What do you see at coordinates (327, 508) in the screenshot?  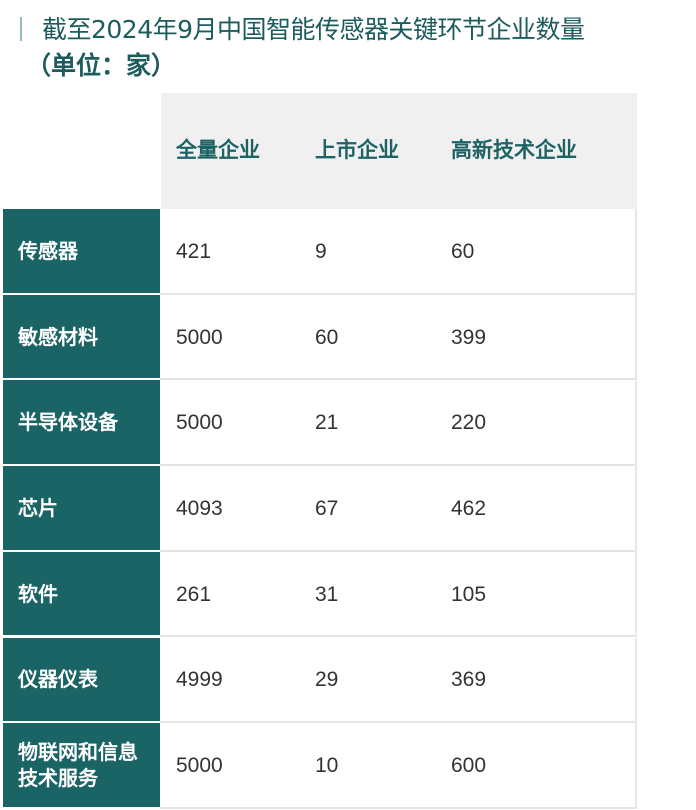 I see `table-cell: 67` at bounding box center [327, 508].